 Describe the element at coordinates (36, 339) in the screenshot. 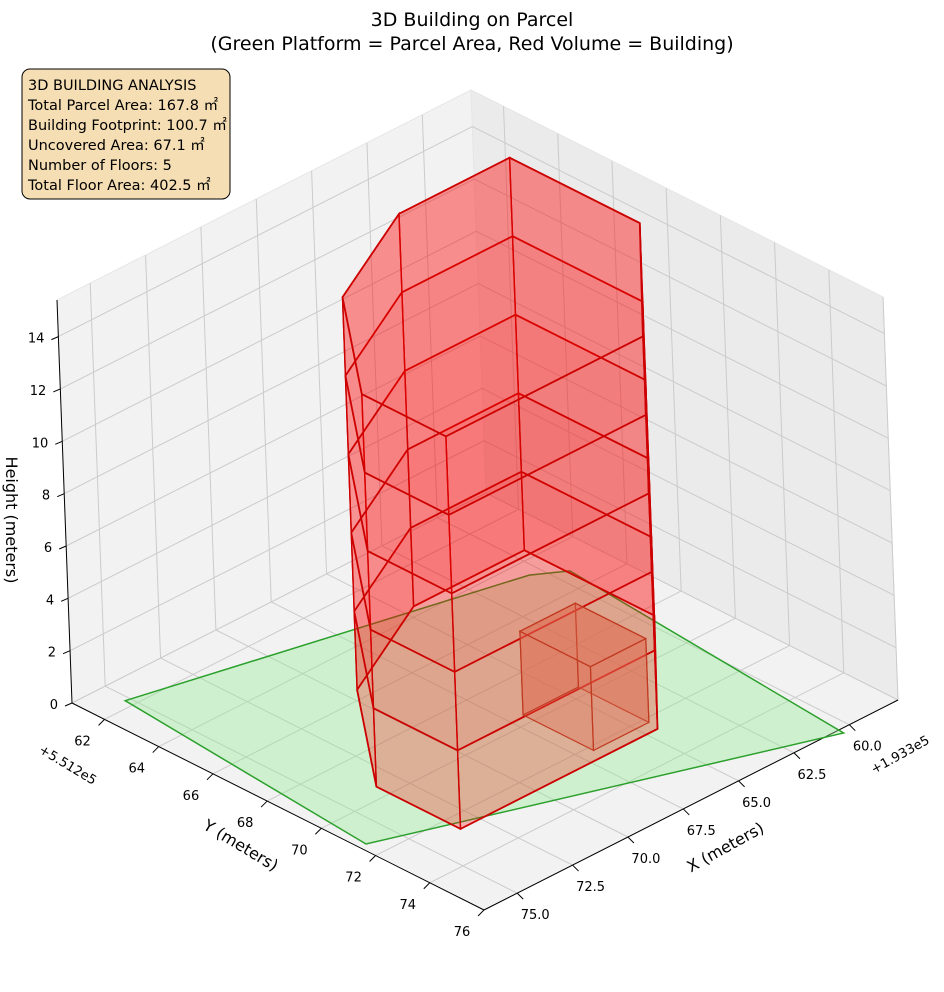

I see `z-tick-label-7: 14` at that location.